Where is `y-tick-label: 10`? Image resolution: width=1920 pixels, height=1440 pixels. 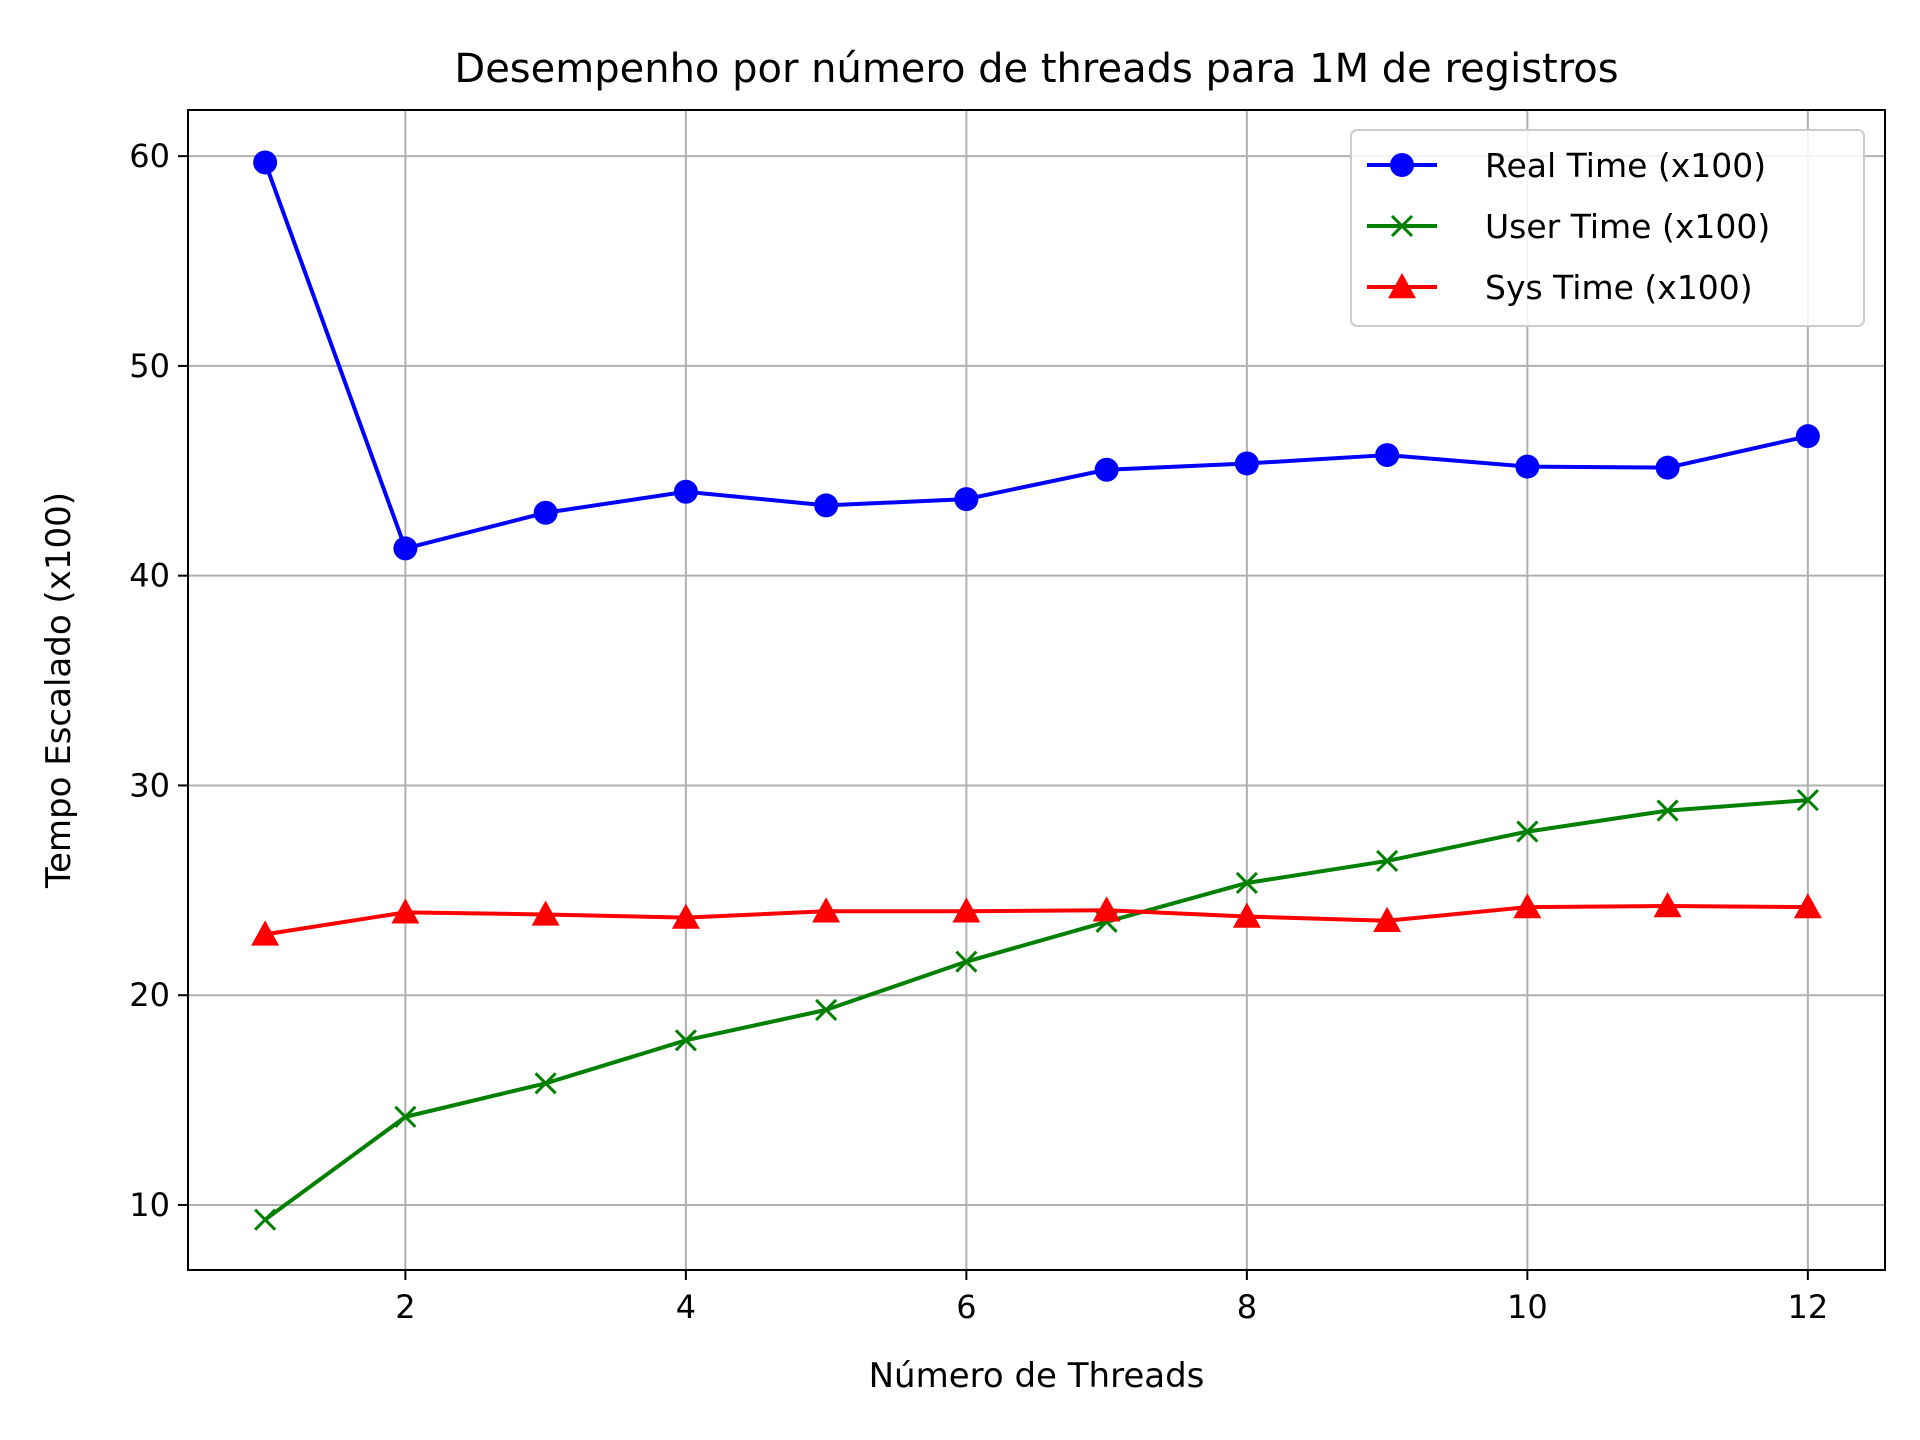 y-tick-label: 10 is located at coordinates (149, 1205).